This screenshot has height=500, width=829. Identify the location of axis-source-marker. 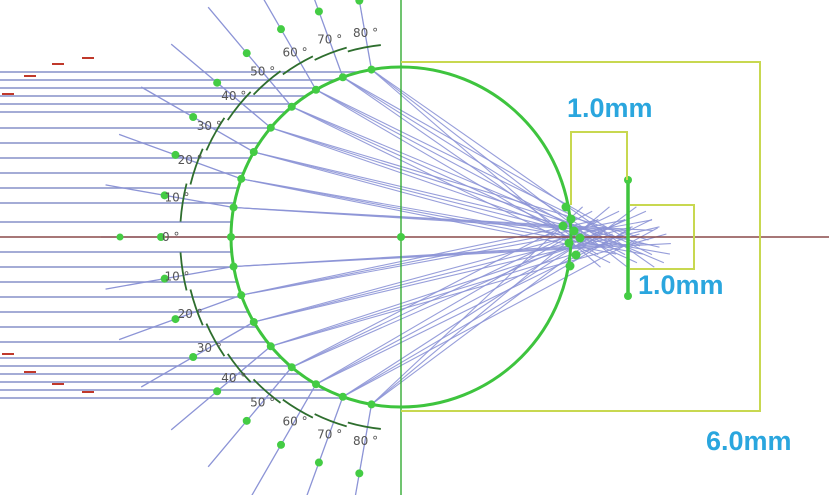
(120, 237).